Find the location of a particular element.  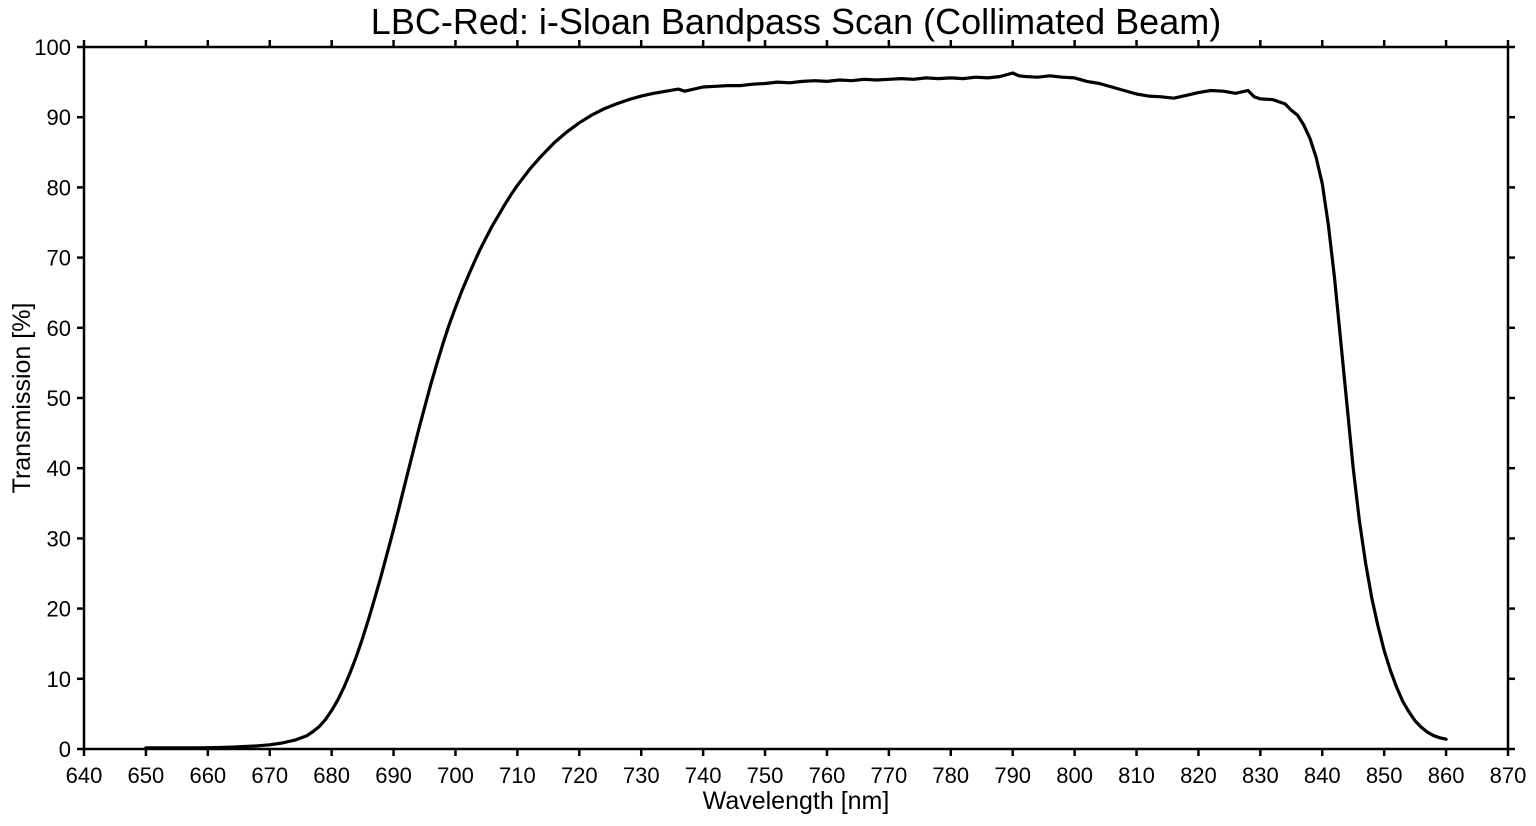

x-tick-label: 720 is located at coordinates (579, 775).